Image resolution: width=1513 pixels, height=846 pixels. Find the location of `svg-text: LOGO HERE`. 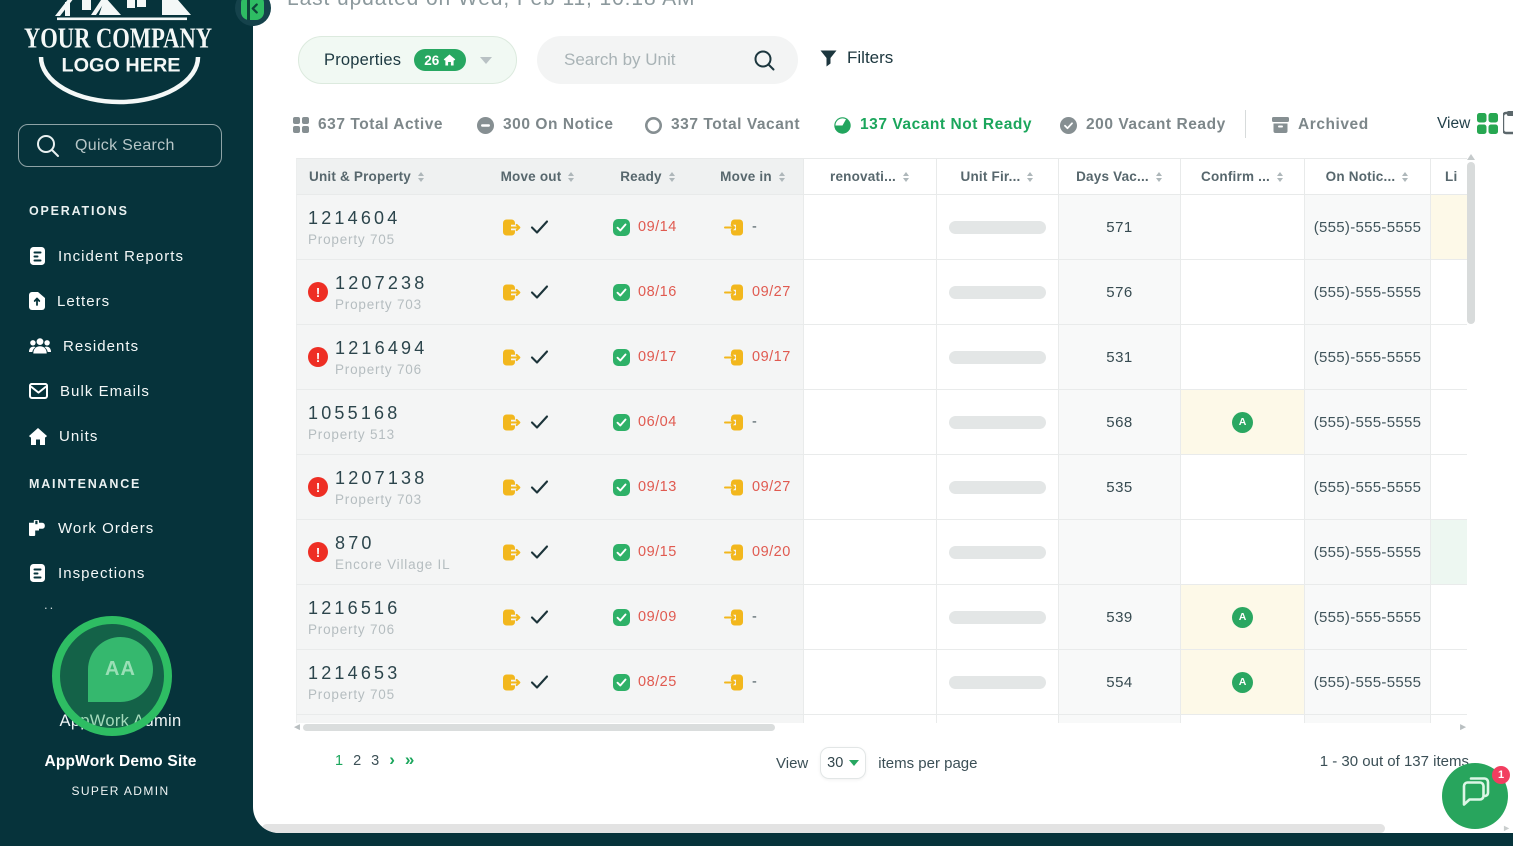

svg-text: LOGO HERE is located at coordinates (121, 66).